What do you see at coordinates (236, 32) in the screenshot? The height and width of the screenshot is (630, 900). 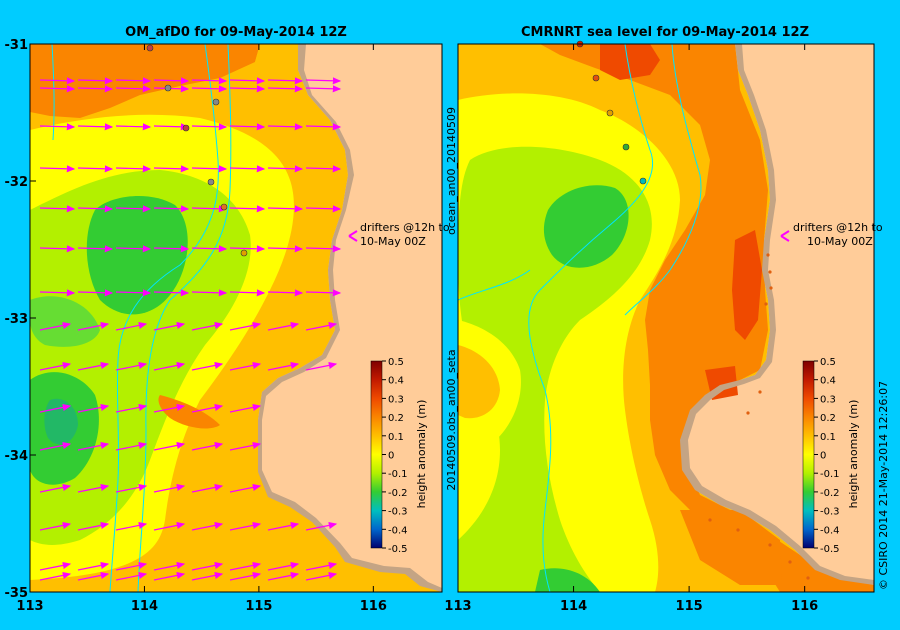 I see `left-panel-title: OM_afD0 for 09-May-2014 12Z` at bounding box center [236, 32].